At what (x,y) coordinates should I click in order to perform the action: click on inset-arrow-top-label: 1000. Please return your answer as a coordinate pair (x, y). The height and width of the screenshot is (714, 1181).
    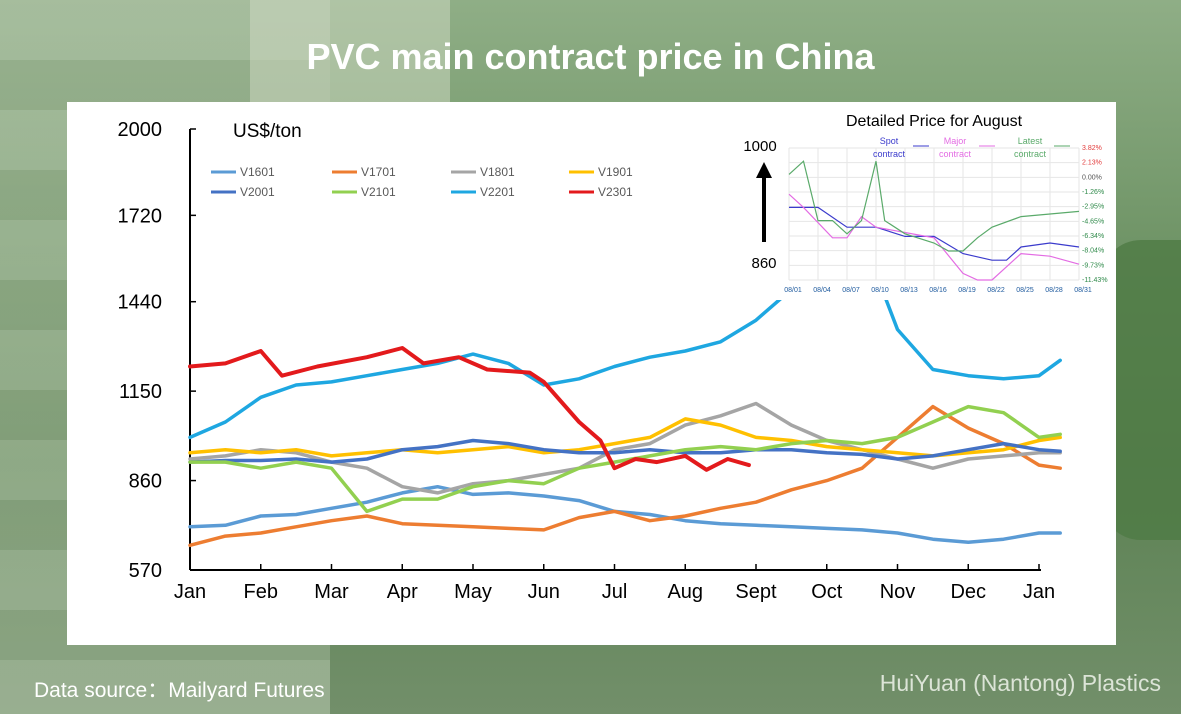
    Looking at the image, I should click on (759, 146).